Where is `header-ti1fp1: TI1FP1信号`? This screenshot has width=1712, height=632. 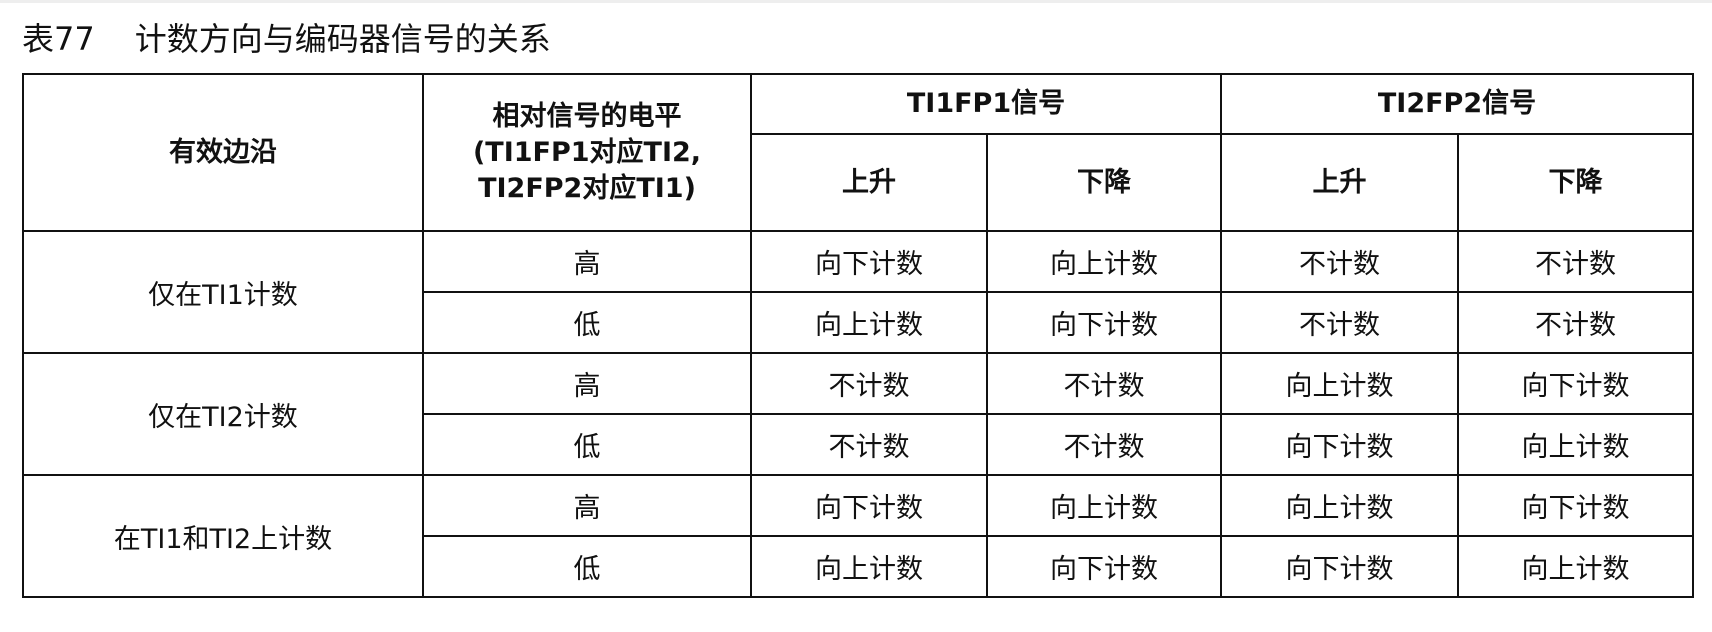
header-ti1fp1: TI1FP1信号 is located at coordinates (986, 104).